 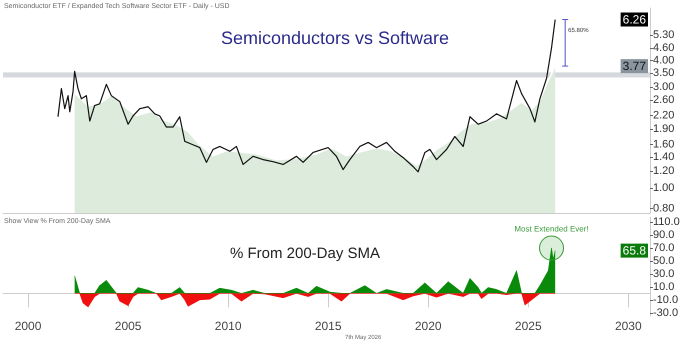 I want to click on y-tick-label: 30.0, so click(x=663, y=274).